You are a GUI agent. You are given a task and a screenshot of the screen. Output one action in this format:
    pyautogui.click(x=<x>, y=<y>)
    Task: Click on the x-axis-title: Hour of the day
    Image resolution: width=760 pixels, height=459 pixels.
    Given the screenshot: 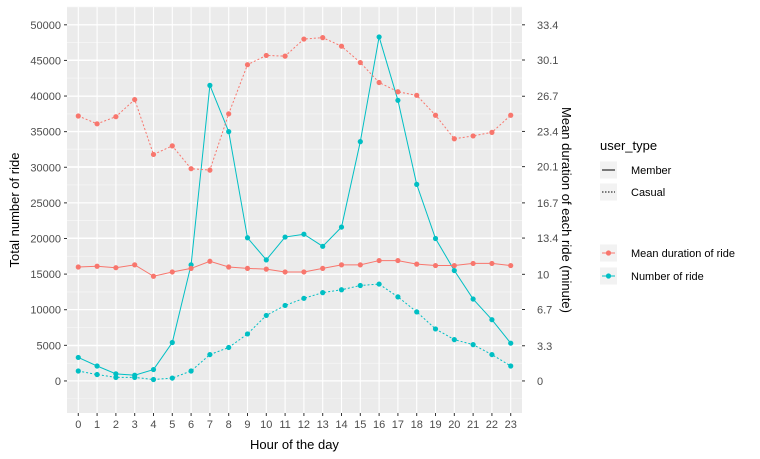 What is the action you would take?
    pyautogui.click(x=294, y=444)
    